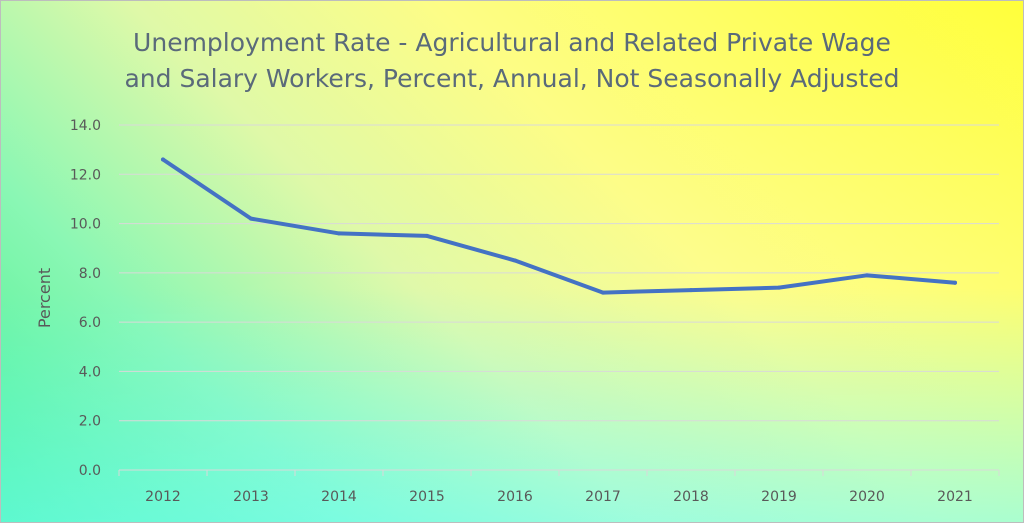  I want to click on y-tick-label: 12.0, so click(85, 175).